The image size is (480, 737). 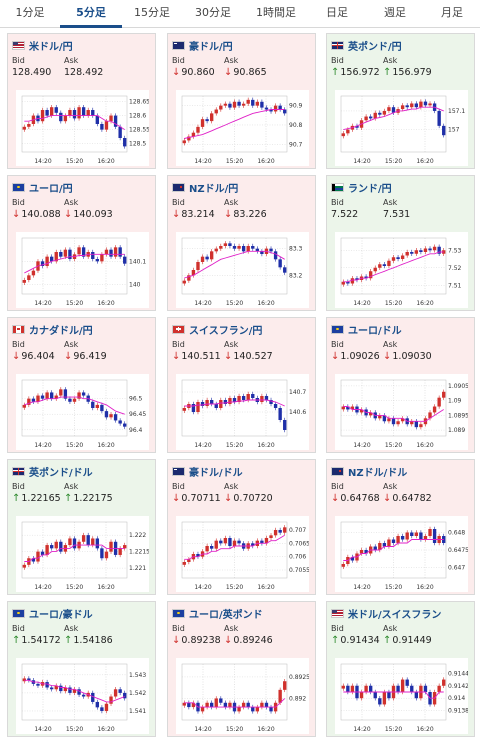 What do you see at coordinates (211, 47) in the screenshot?
I see `currency-pair-name: 豪ドル/円` at bounding box center [211, 47].